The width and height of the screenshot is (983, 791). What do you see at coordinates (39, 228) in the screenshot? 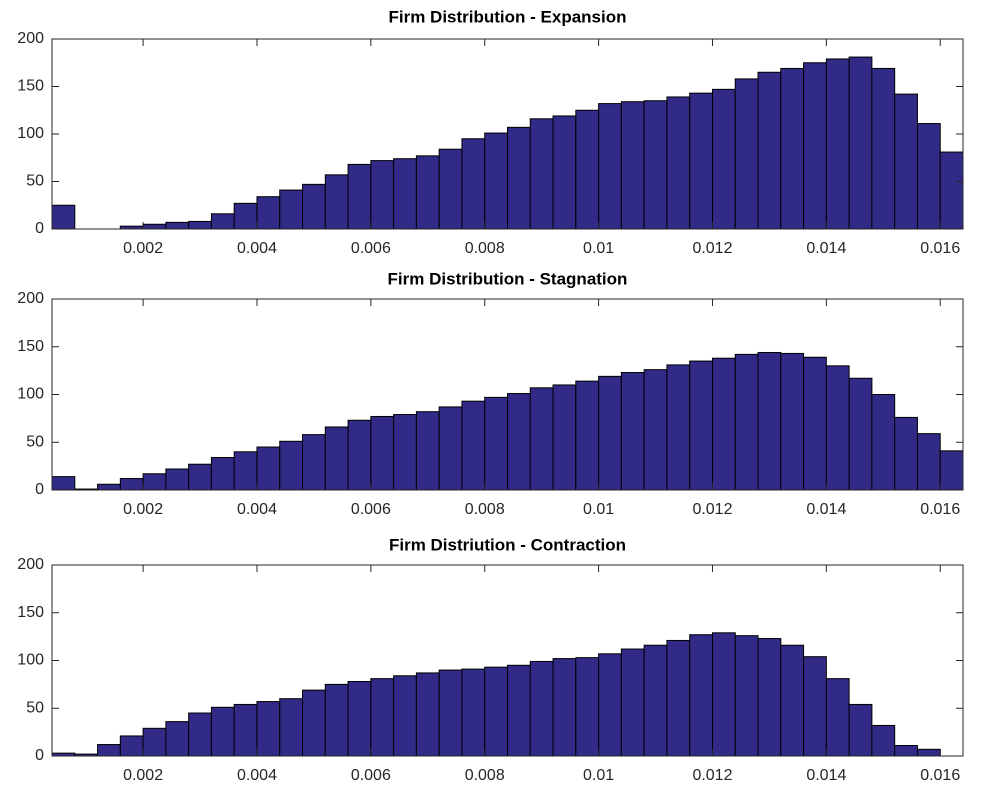
I see `y-tick-label: 0` at bounding box center [39, 228].